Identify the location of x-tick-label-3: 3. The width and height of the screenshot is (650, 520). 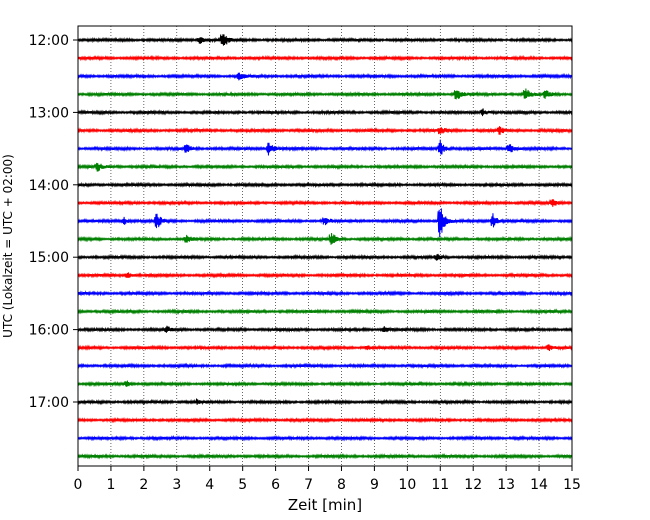
(176, 485).